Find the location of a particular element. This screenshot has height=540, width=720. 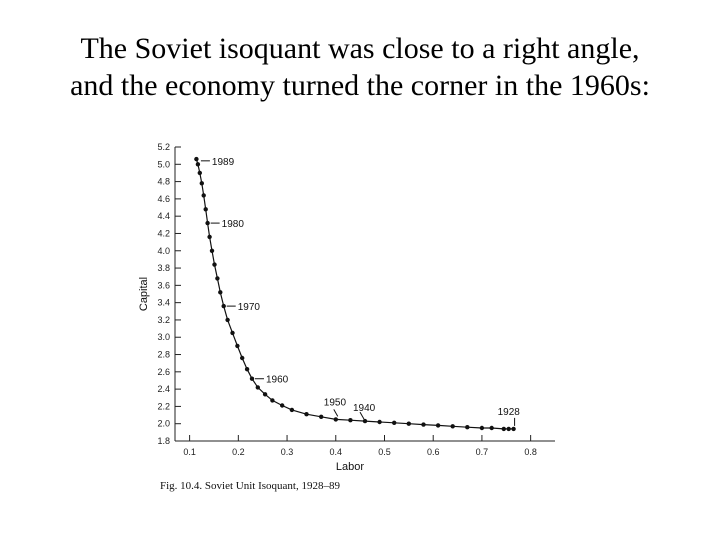

x-tick-label: 0.1 is located at coordinates (189, 452).